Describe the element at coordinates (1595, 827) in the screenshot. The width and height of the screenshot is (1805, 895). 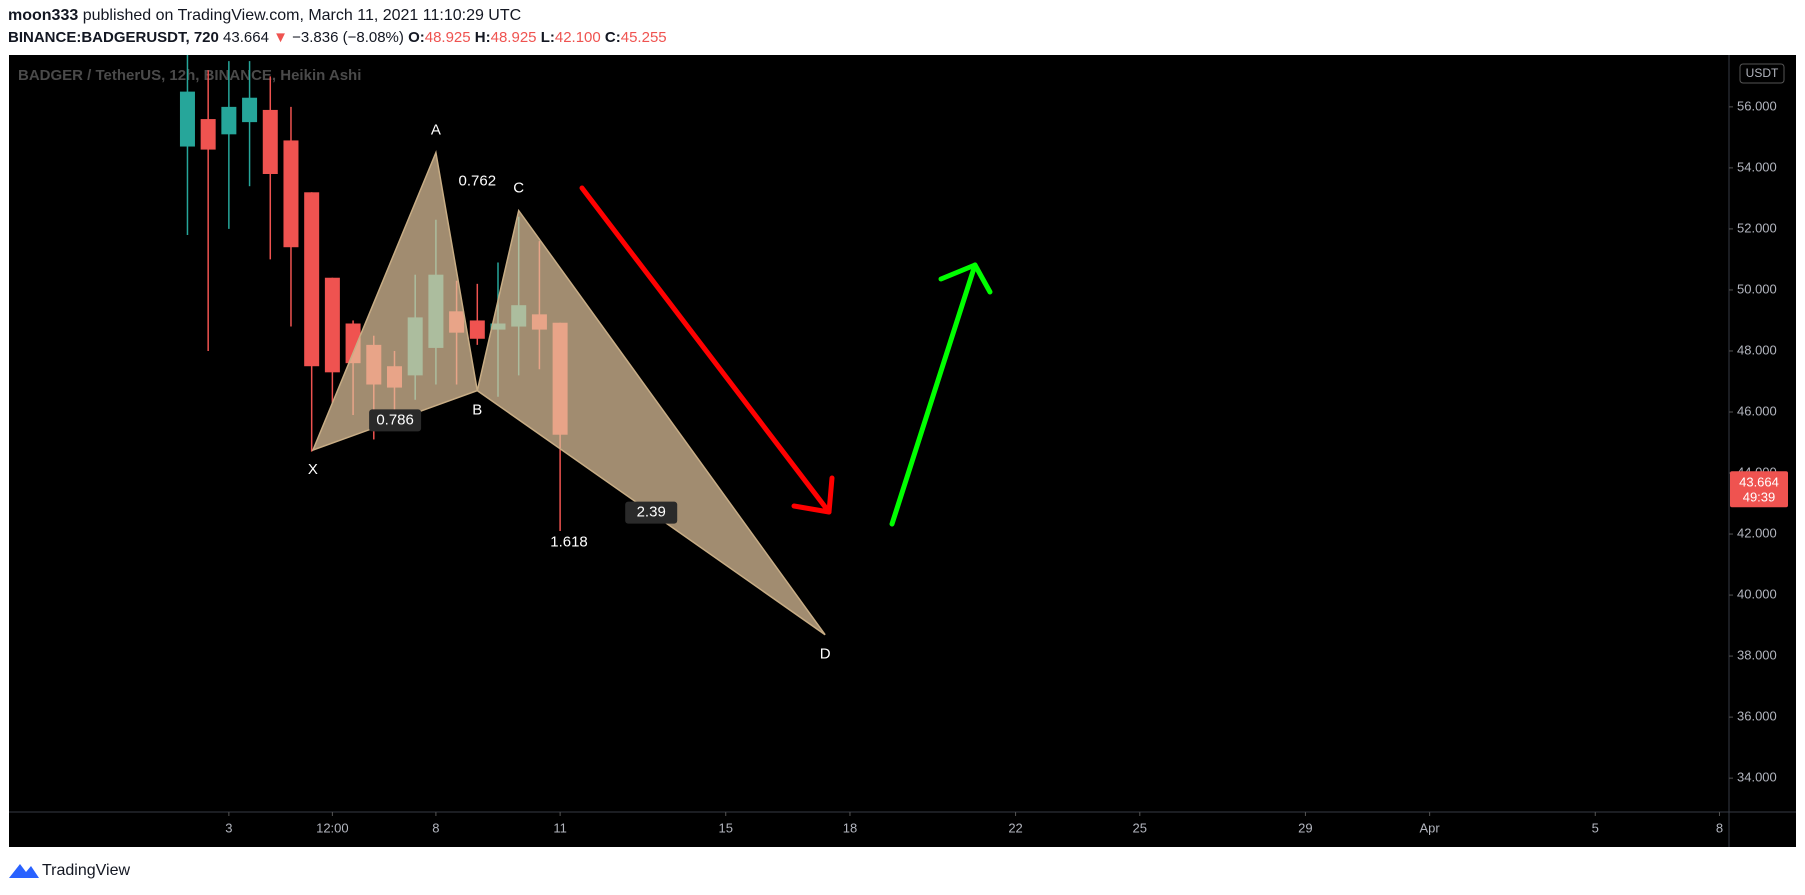
I see `x-tick-label: 5` at that location.